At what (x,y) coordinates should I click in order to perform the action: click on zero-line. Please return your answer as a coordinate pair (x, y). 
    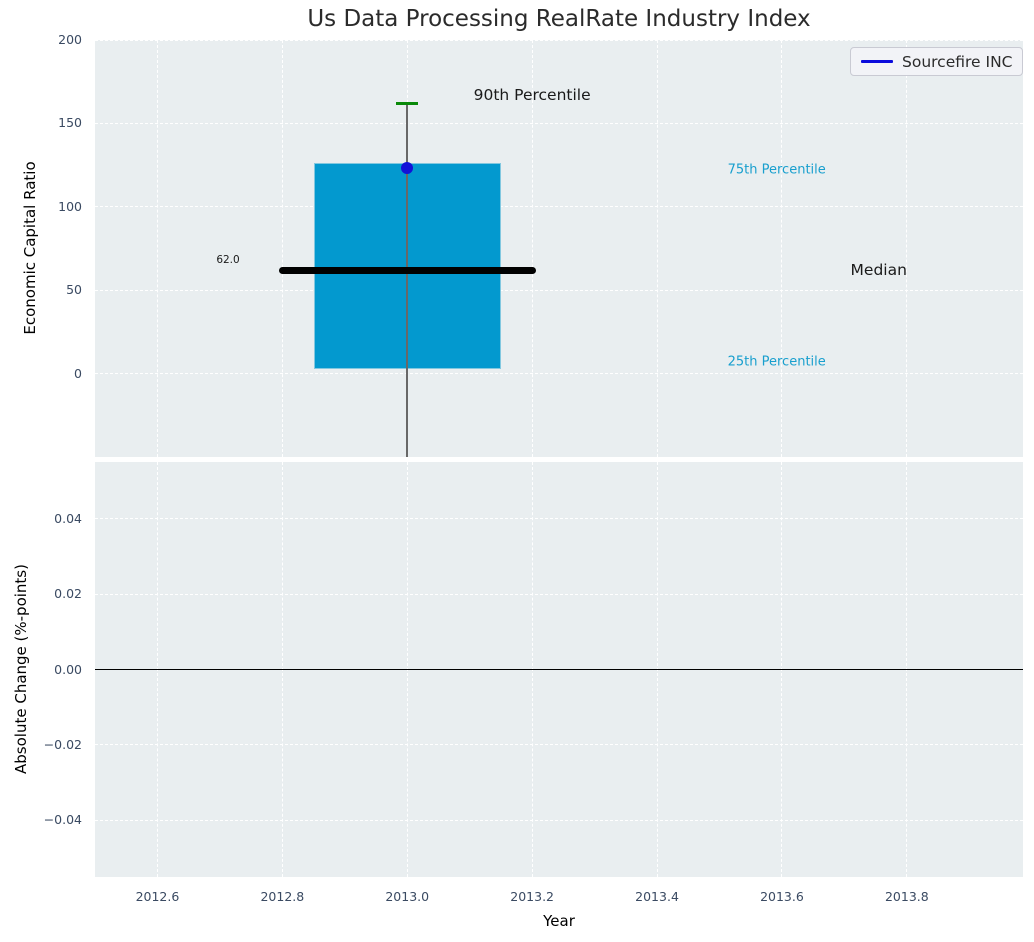
    Looking at the image, I should click on (559, 669).